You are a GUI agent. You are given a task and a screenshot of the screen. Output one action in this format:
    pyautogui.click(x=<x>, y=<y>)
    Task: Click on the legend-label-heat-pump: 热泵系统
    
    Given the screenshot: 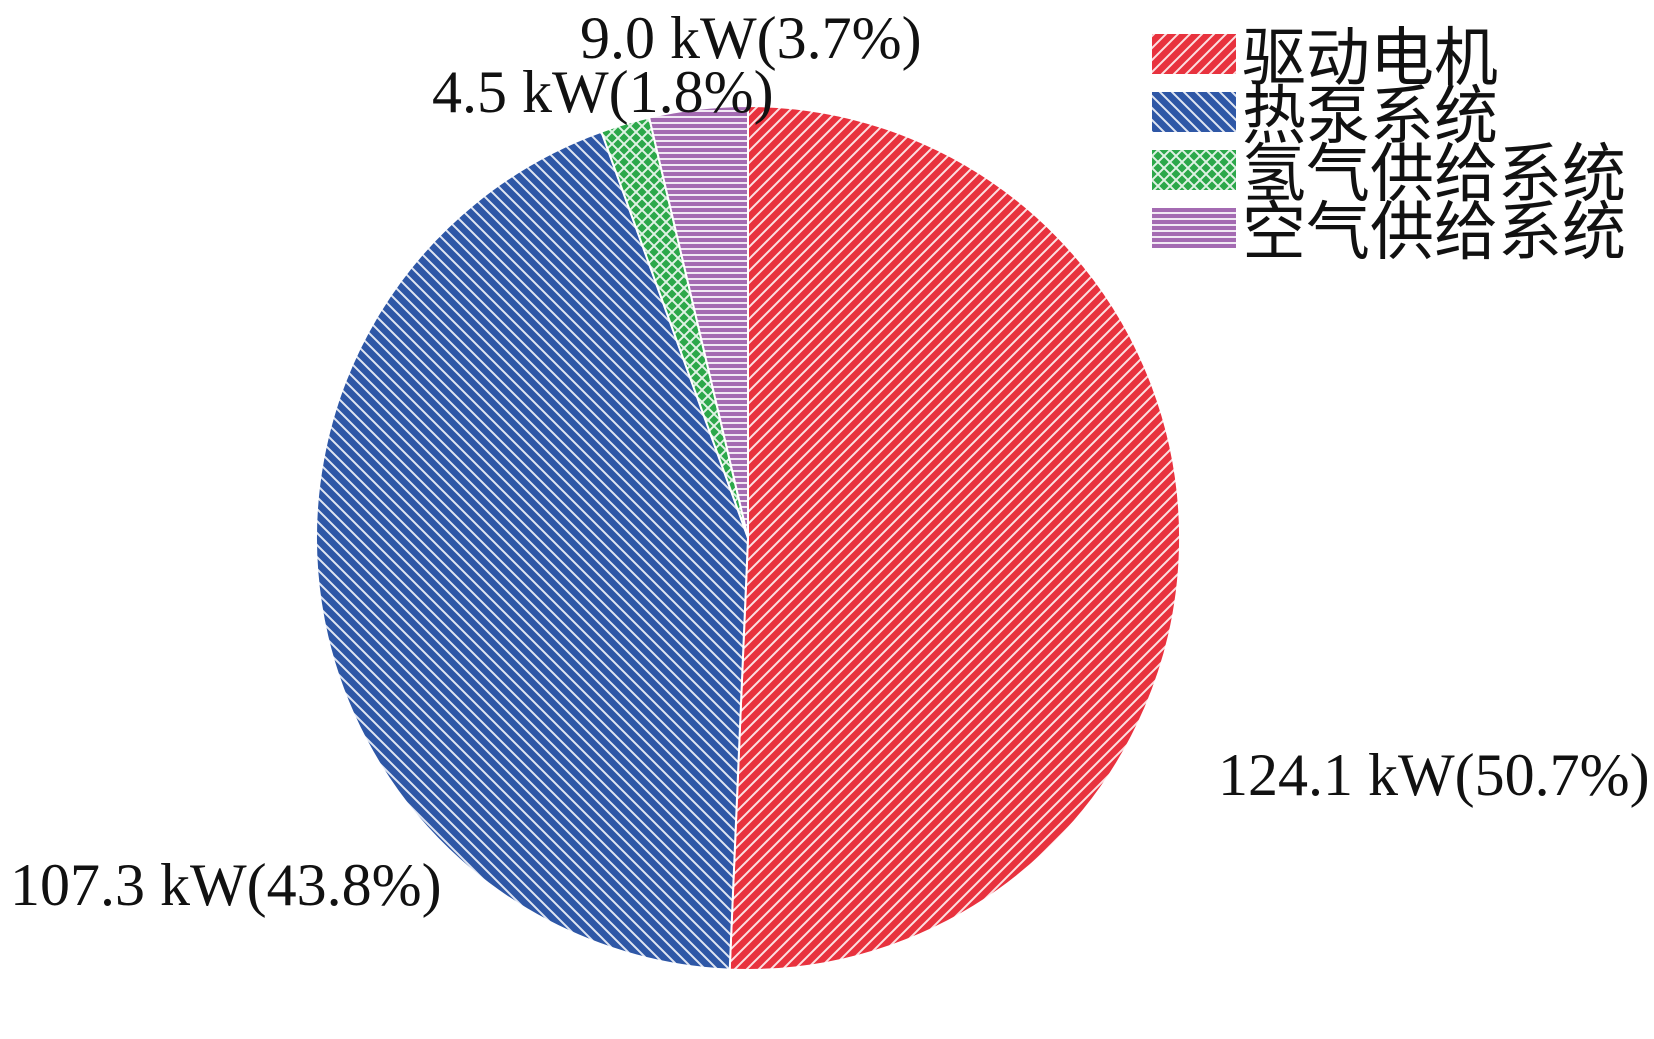 What is the action you would take?
    pyautogui.click(x=1370, y=117)
    